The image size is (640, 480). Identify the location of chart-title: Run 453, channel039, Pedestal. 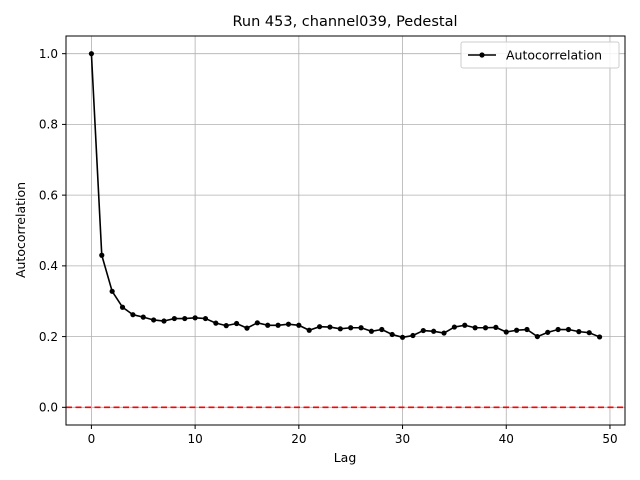
(344, 22).